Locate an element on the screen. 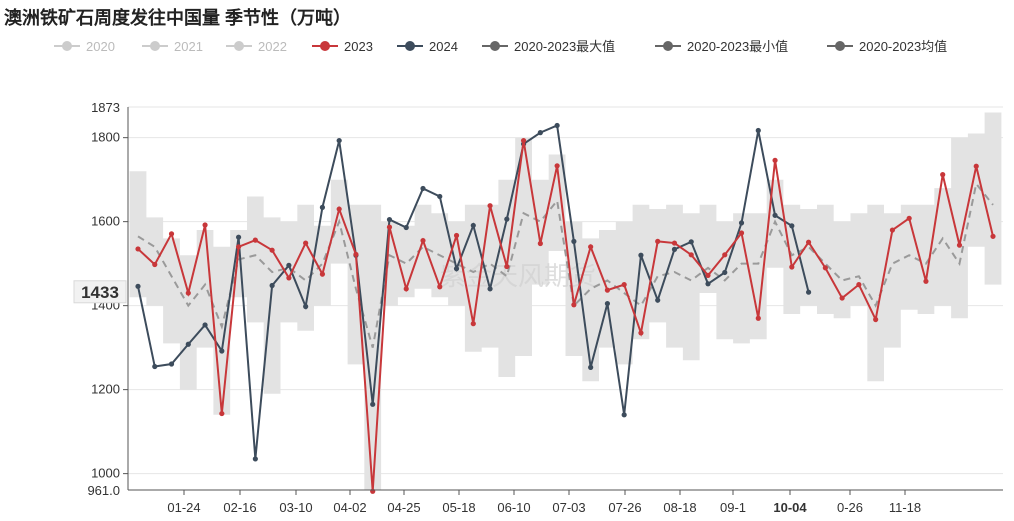  x-tick-label: 05-18 is located at coordinates (458, 507).